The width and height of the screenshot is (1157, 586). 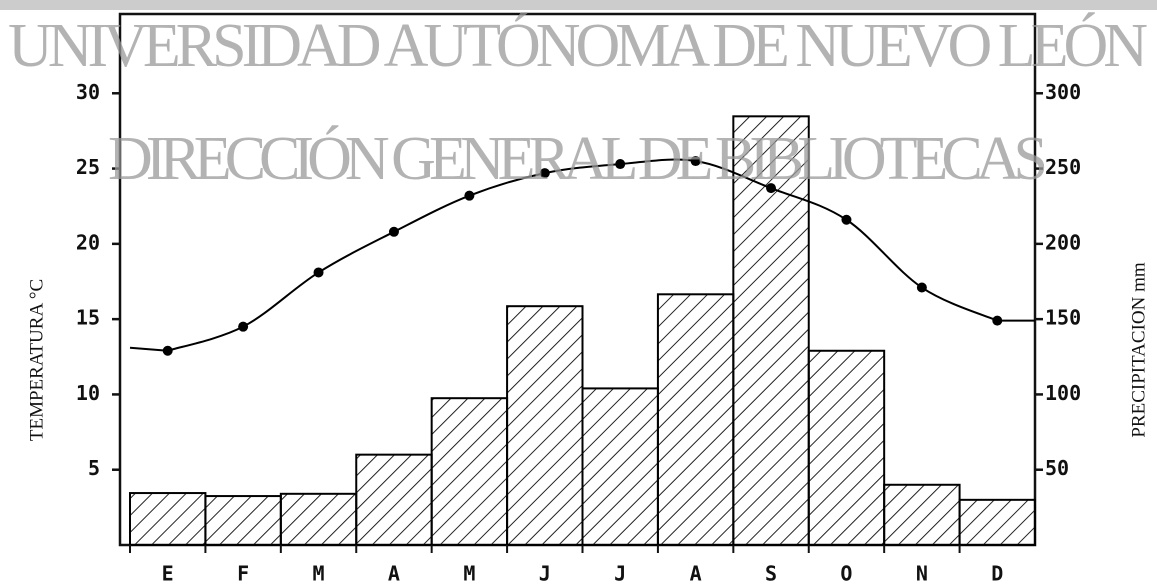 I want to click on y-tick-label: 30, so click(x=88, y=92).